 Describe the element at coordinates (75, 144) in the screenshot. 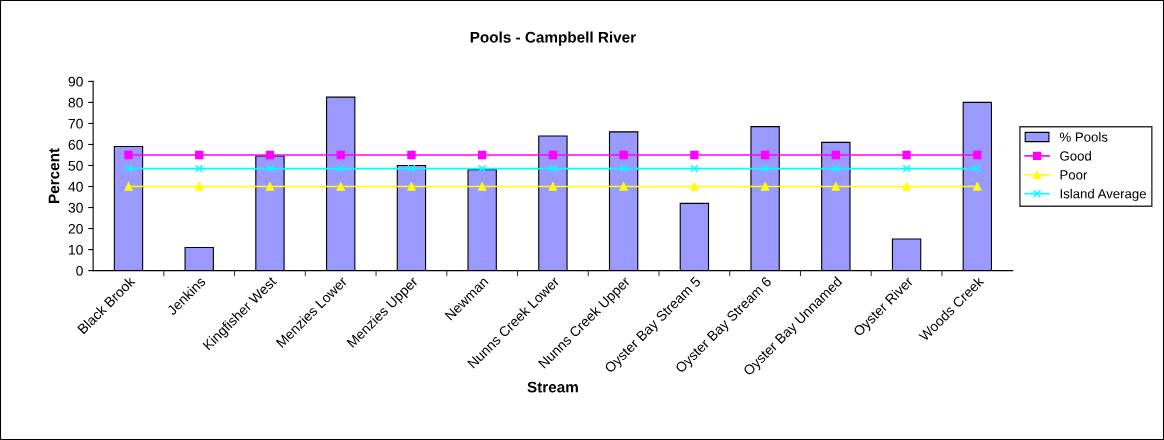

I see `y-tick-label: 60` at that location.